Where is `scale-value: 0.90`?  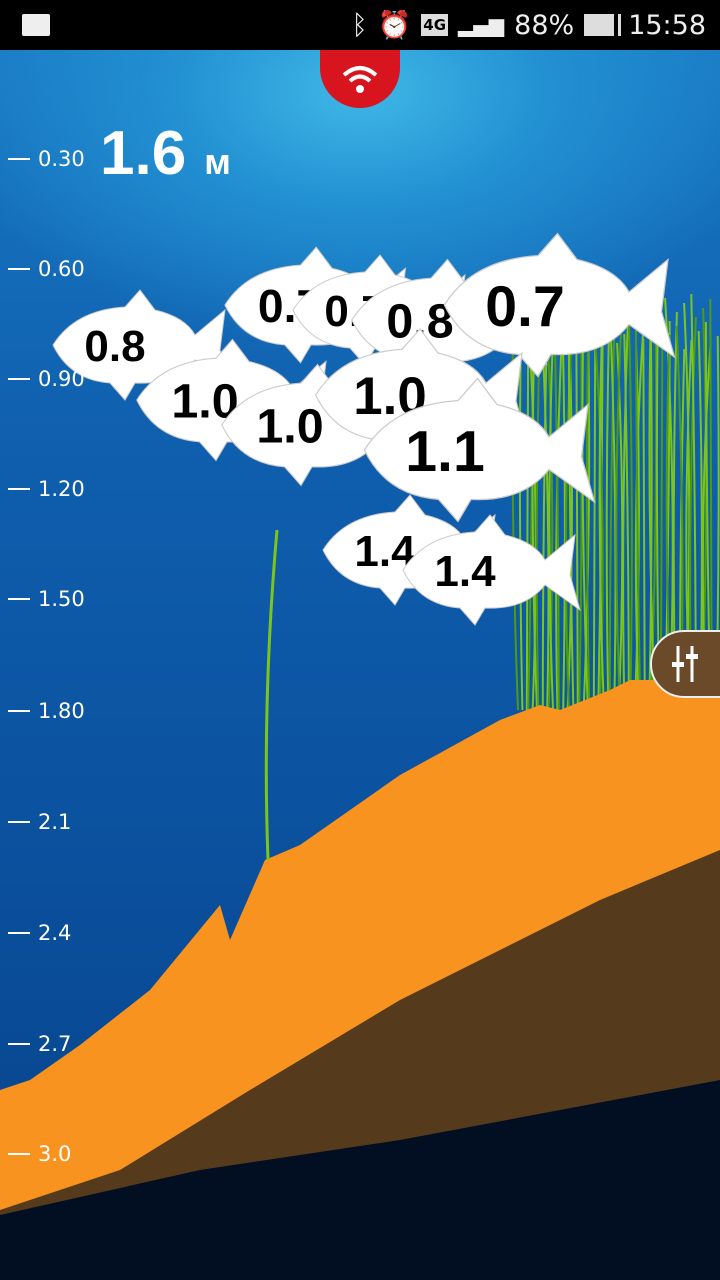
scale-value: 0.90 is located at coordinates (61, 379).